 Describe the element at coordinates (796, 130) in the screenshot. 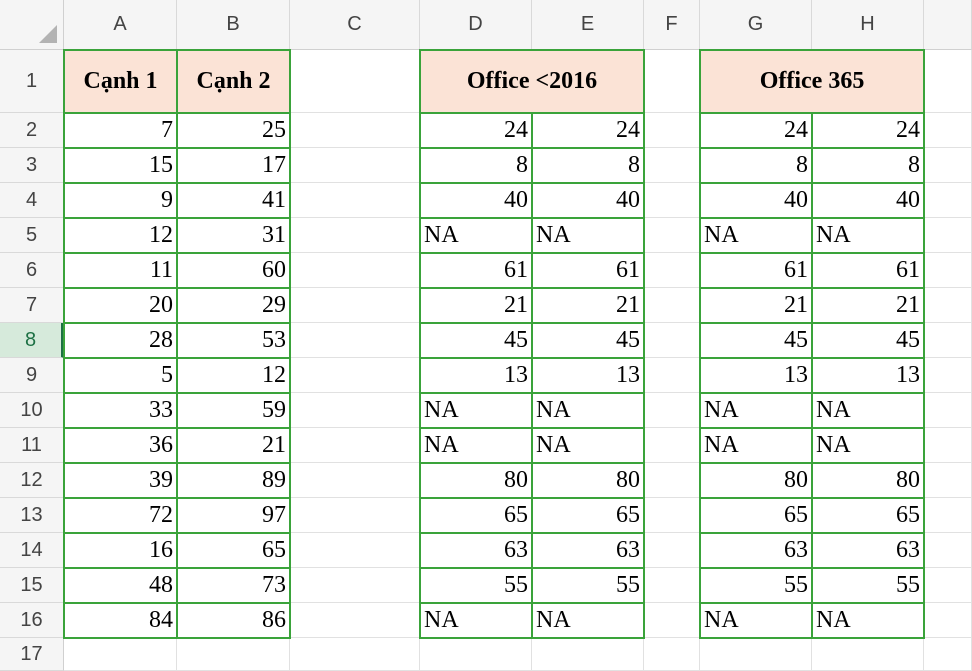

I see `cell-g2: 24` at that location.